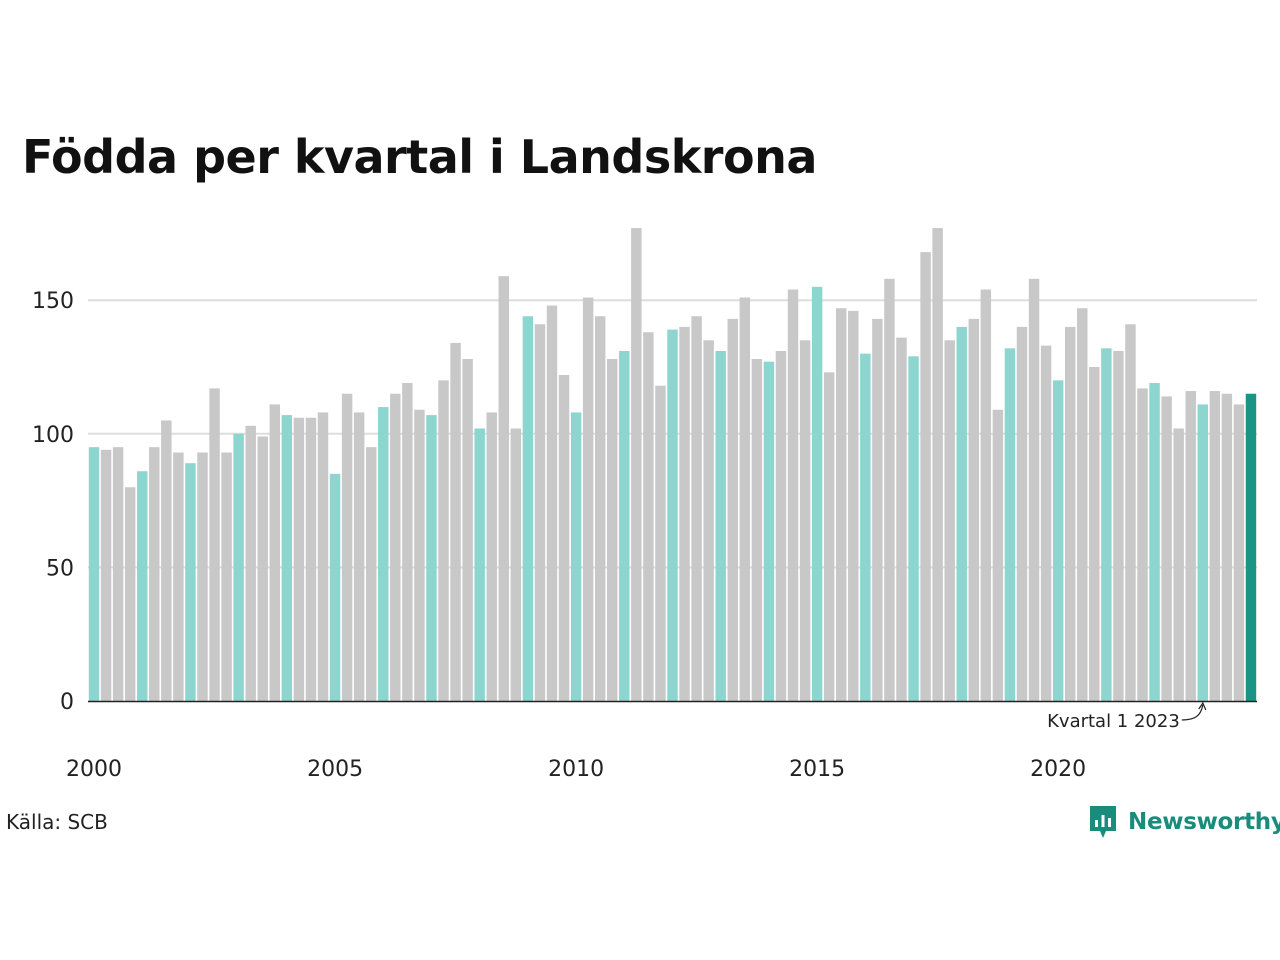  What do you see at coordinates (431, 558) in the screenshot?
I see `bar-2007-q1` at bounding box center [431, 558].